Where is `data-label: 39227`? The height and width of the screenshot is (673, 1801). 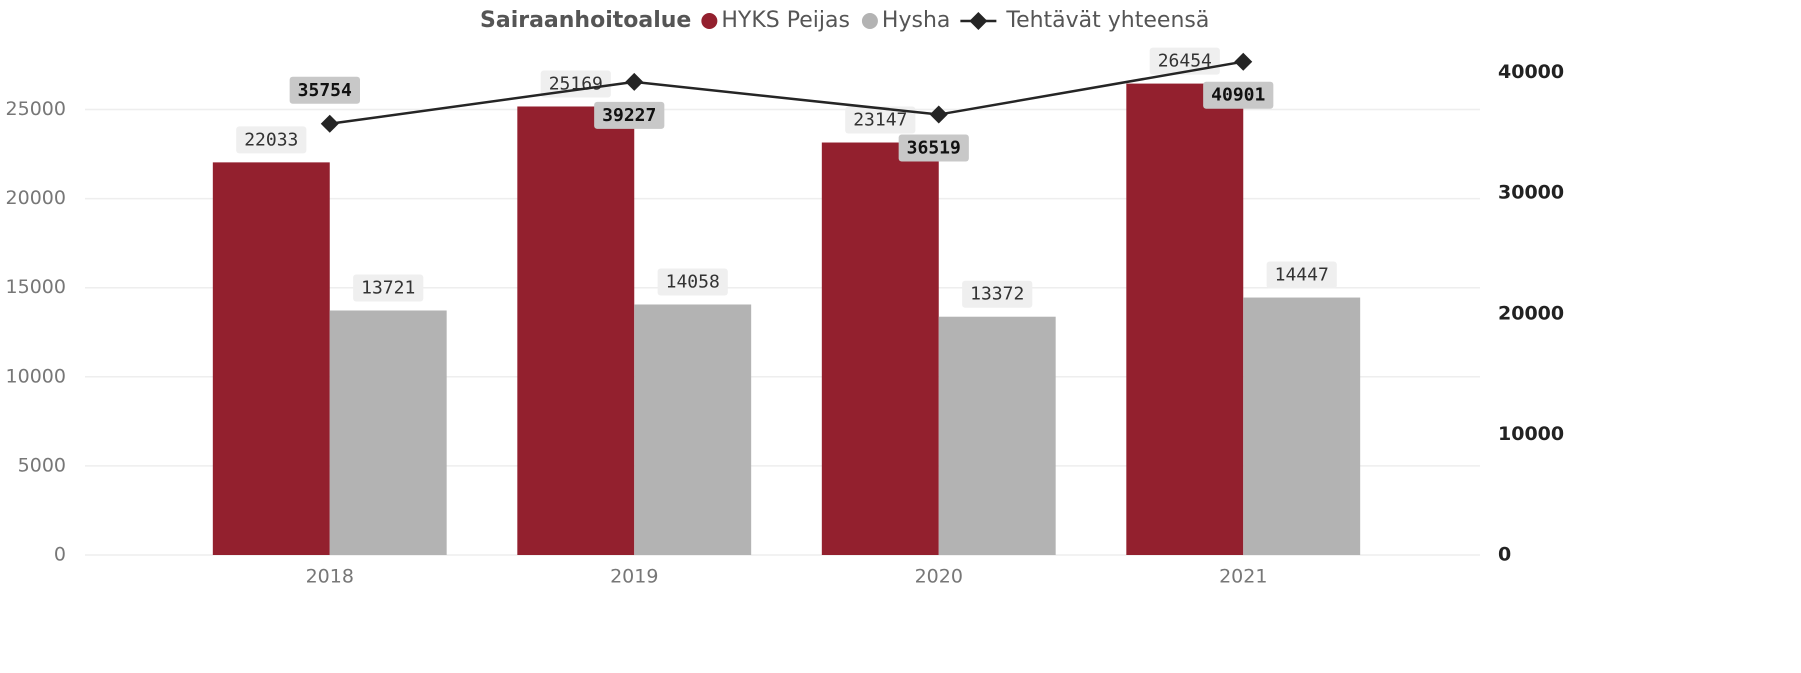
data-label: 39227 is located at coordinates (629, 115).